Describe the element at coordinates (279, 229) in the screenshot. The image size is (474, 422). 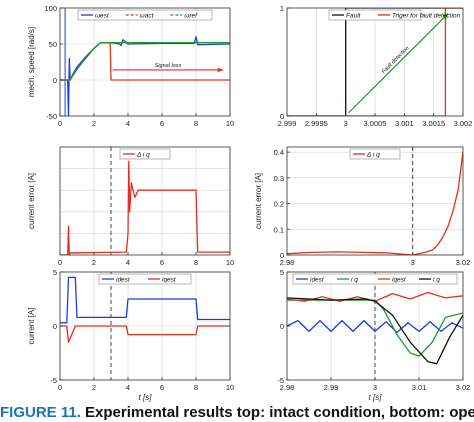
I see `y-tick-label: 0.1` at that location.